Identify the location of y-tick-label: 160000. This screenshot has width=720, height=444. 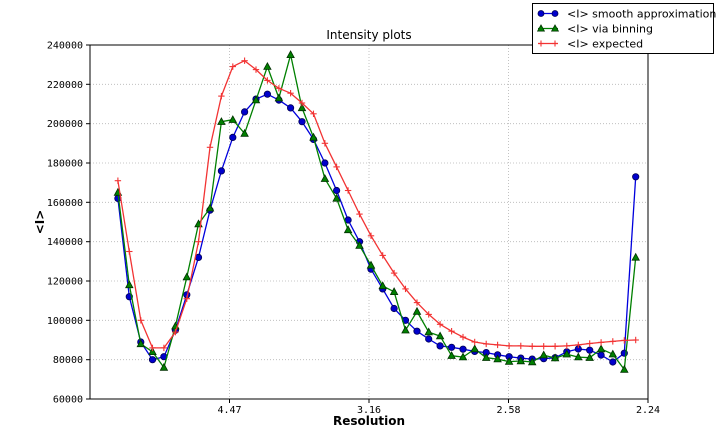
(65, 203).